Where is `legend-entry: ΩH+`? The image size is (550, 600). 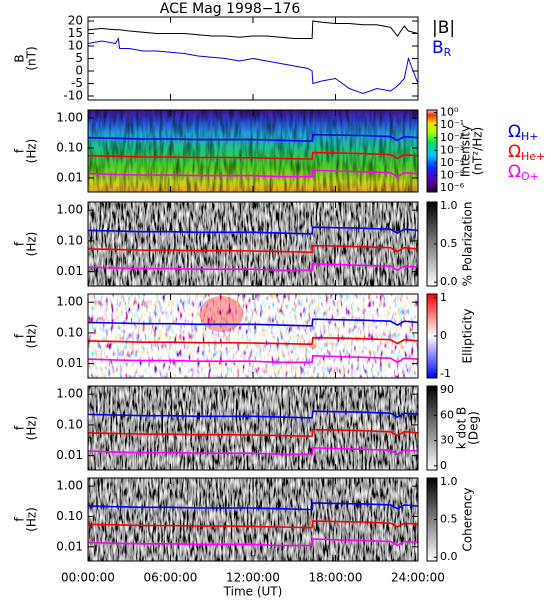 legend-entry: ΩH+ is located at coordinates (523, 132).